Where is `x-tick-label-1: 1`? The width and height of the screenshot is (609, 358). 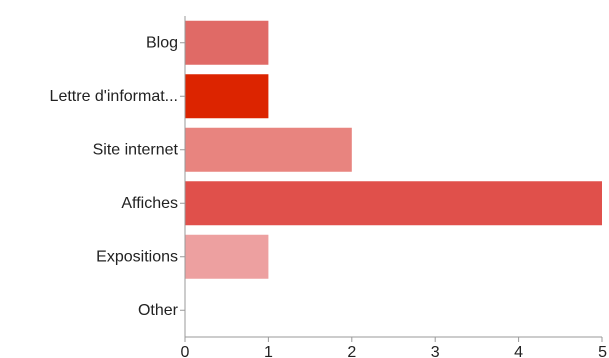 x-tick-label-1: 1 is located at coordinates (268, 351).